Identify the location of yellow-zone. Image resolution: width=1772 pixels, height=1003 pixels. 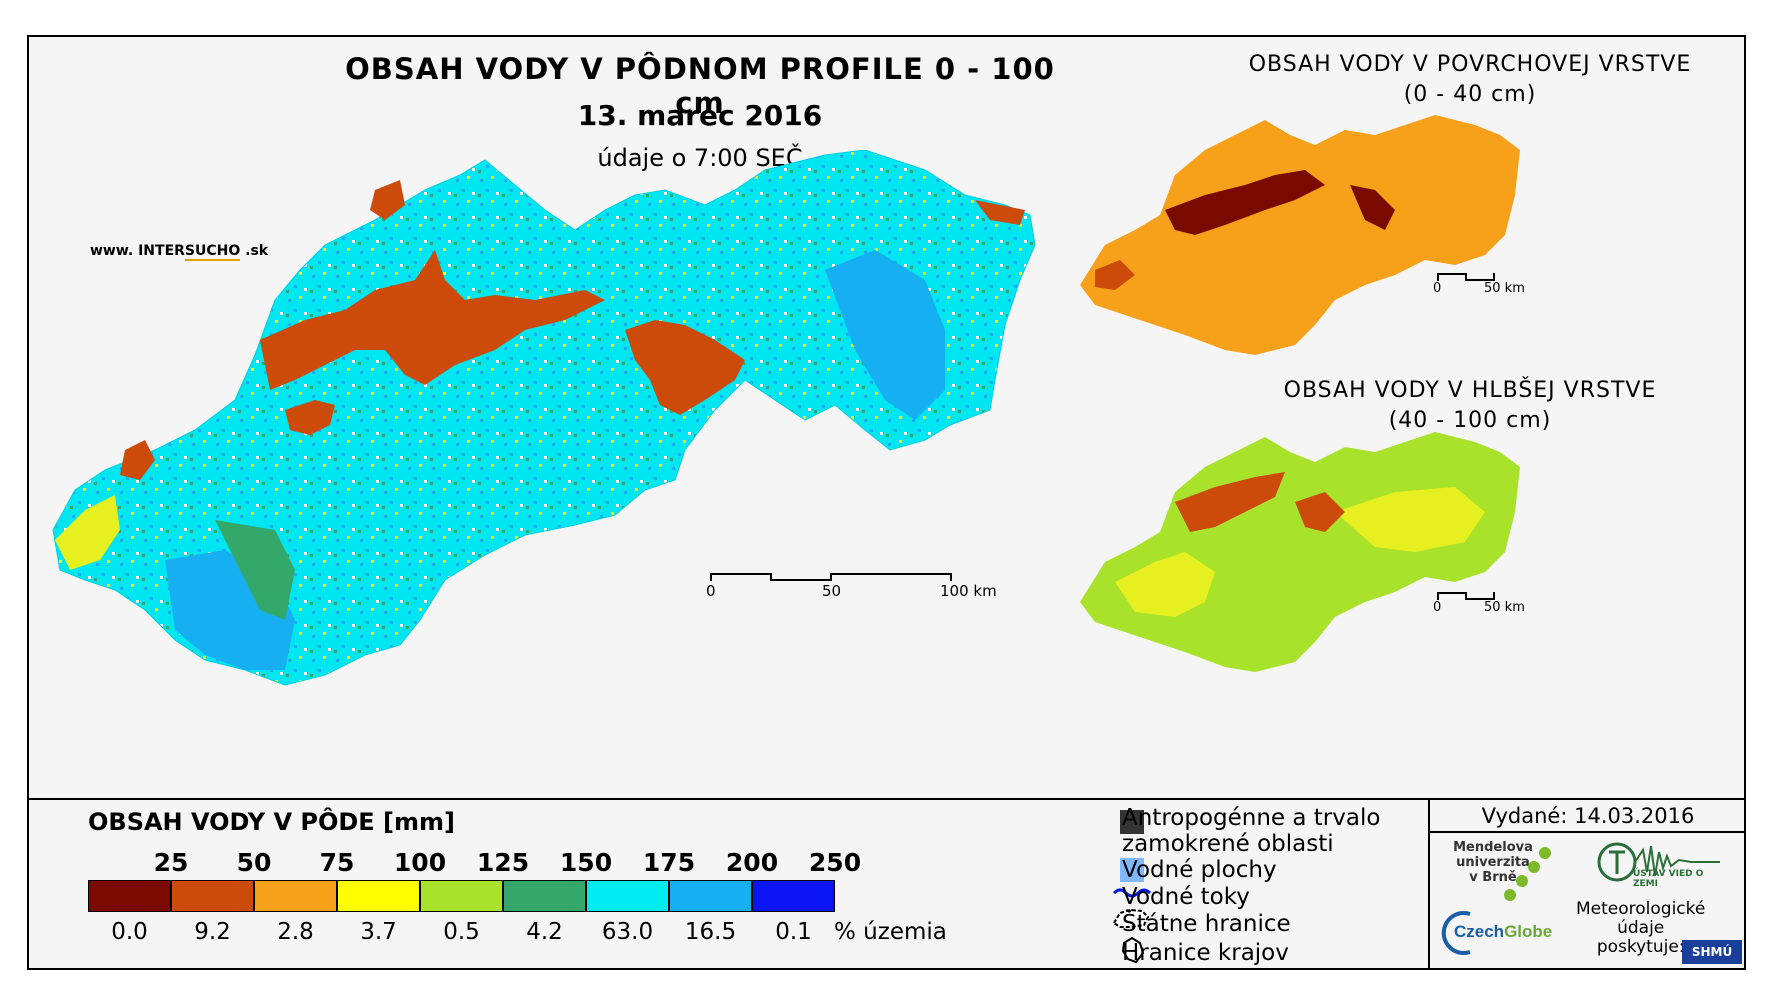
(87, 532).